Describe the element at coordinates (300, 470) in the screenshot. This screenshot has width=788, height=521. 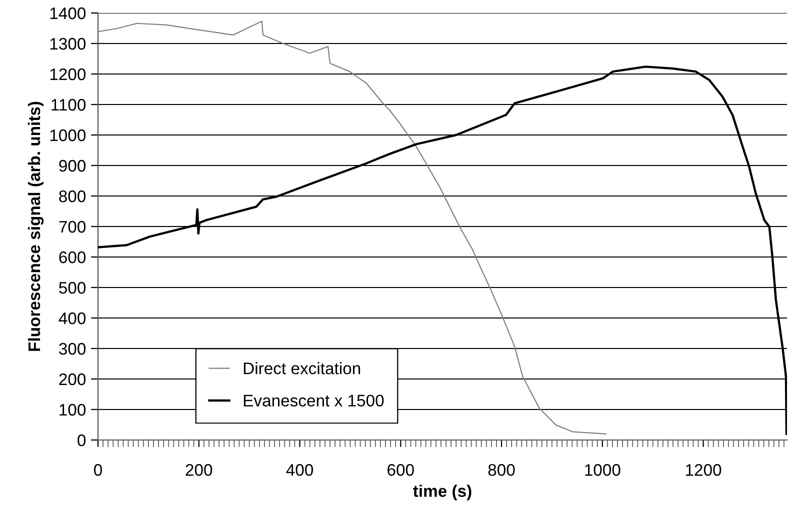
I see `x-tick-label: 400` at that location.